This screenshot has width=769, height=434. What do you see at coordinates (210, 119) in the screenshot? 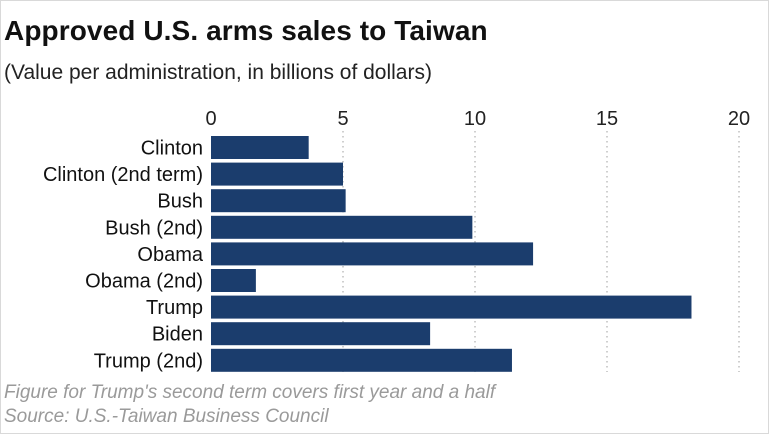
I see `x-tick-label: 0` at bounding box center [210, 119].